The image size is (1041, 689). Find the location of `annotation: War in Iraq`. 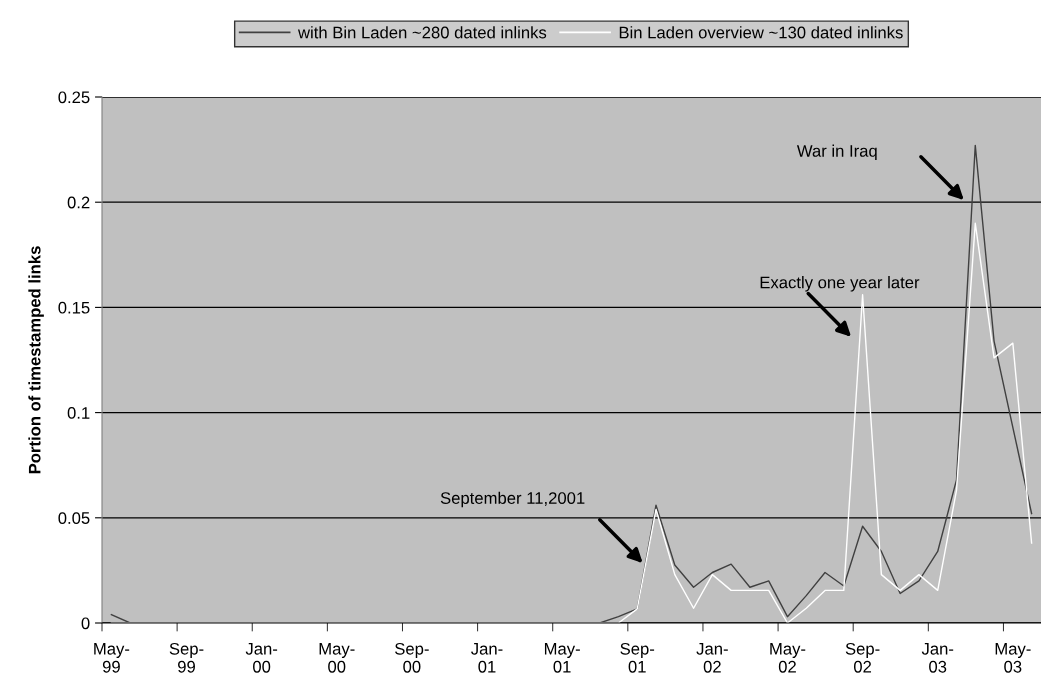

annotation: War in Iraq is located at coordinates (836, 152).